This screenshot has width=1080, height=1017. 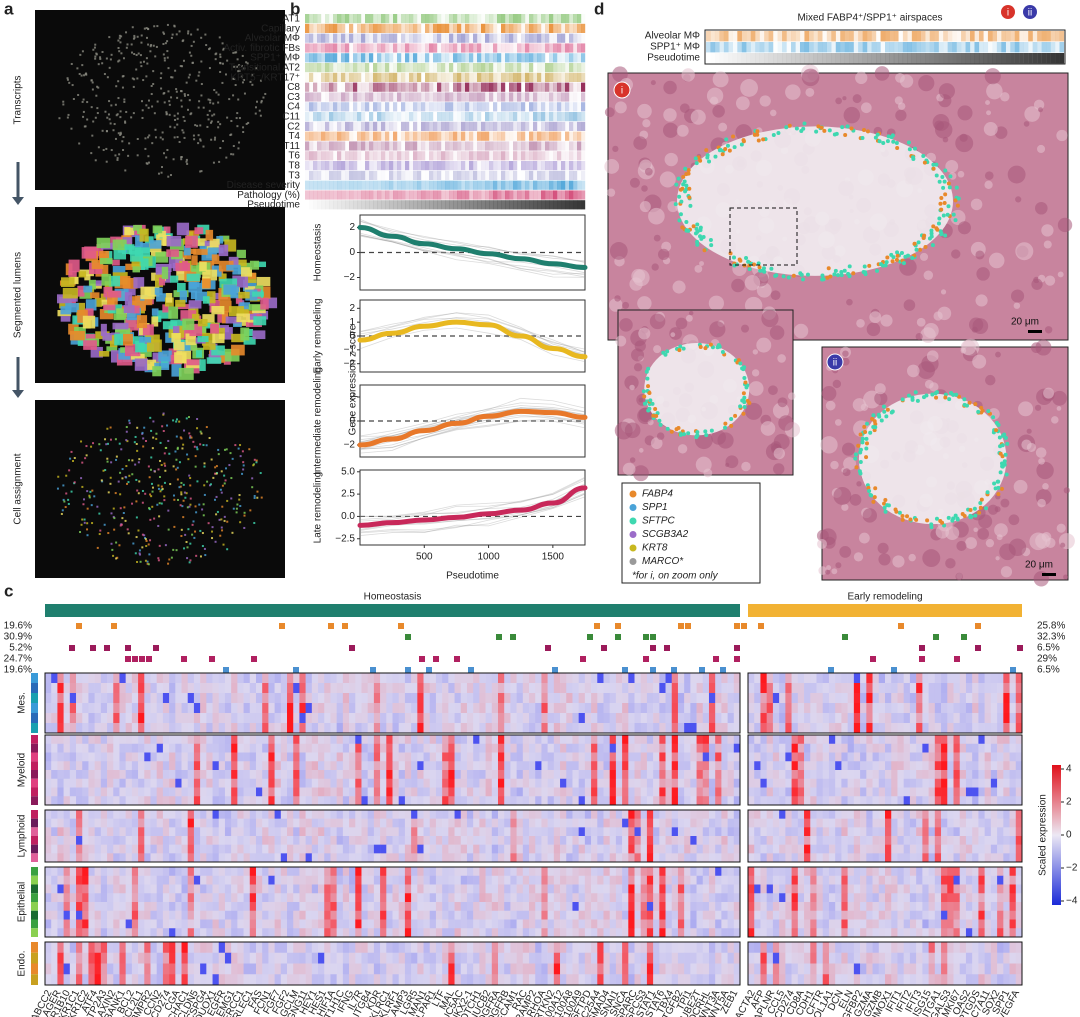 I want to click on track-label: Pseudotime, so click(x=673, y=58).